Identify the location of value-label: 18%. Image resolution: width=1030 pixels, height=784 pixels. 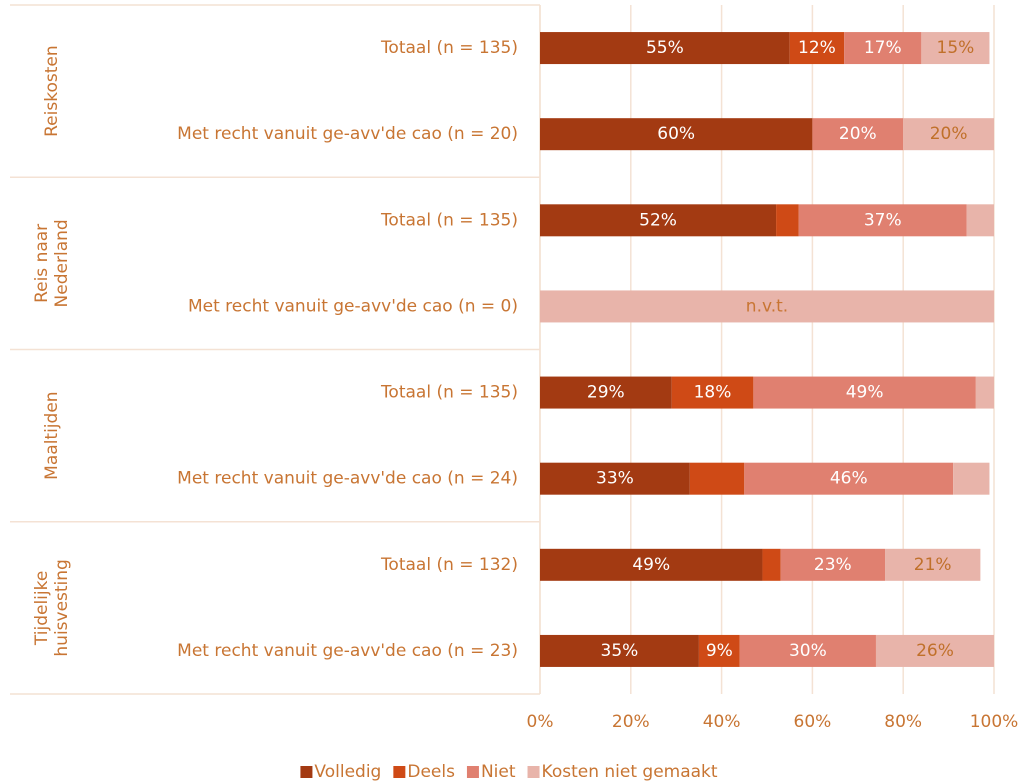
(713, 393).